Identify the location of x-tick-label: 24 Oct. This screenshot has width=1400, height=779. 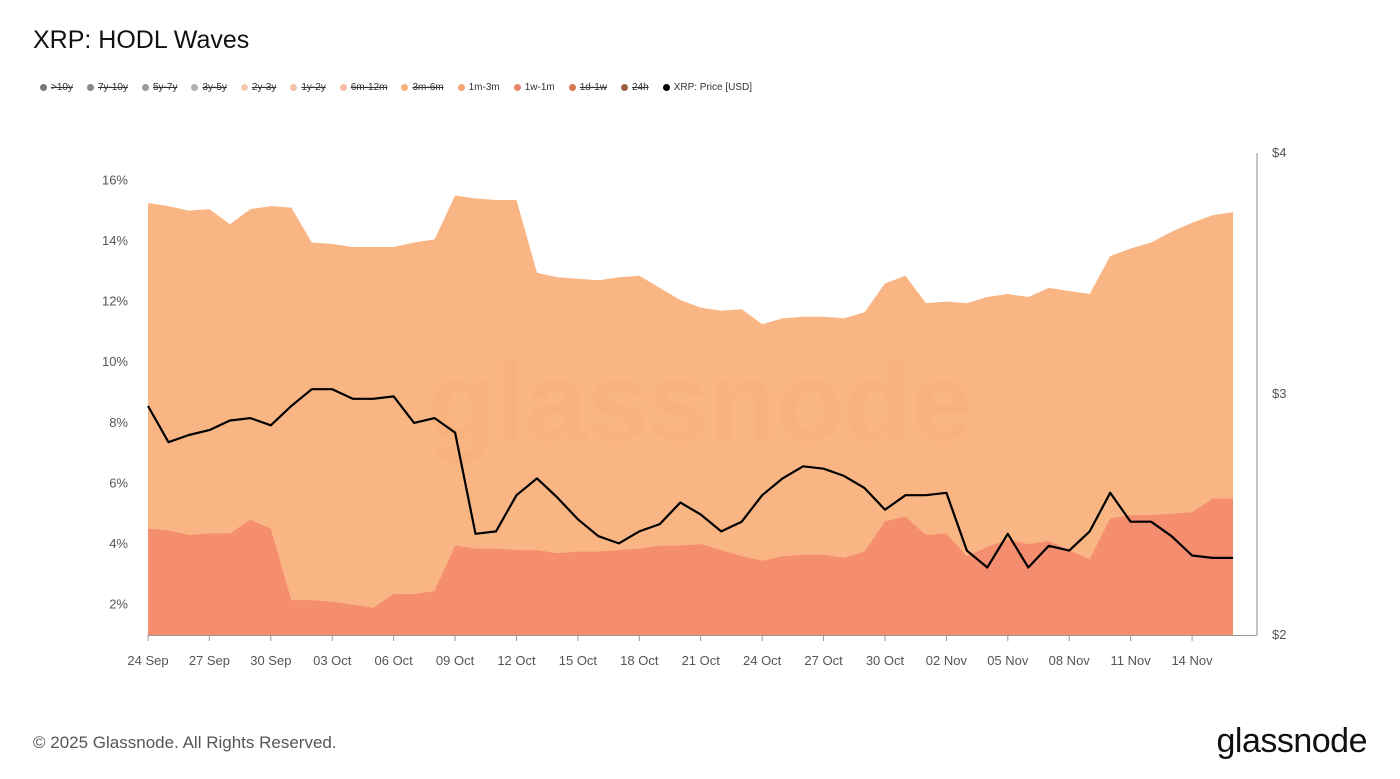
(762, 660).